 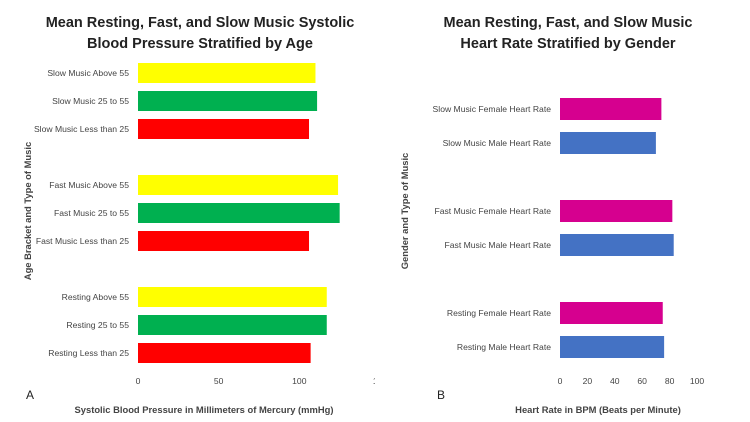 What do you see at coordinates (374, 381) in the screenshot?
I see `chart-a-x-tick-label: 150` at bounding box center [374, 381].